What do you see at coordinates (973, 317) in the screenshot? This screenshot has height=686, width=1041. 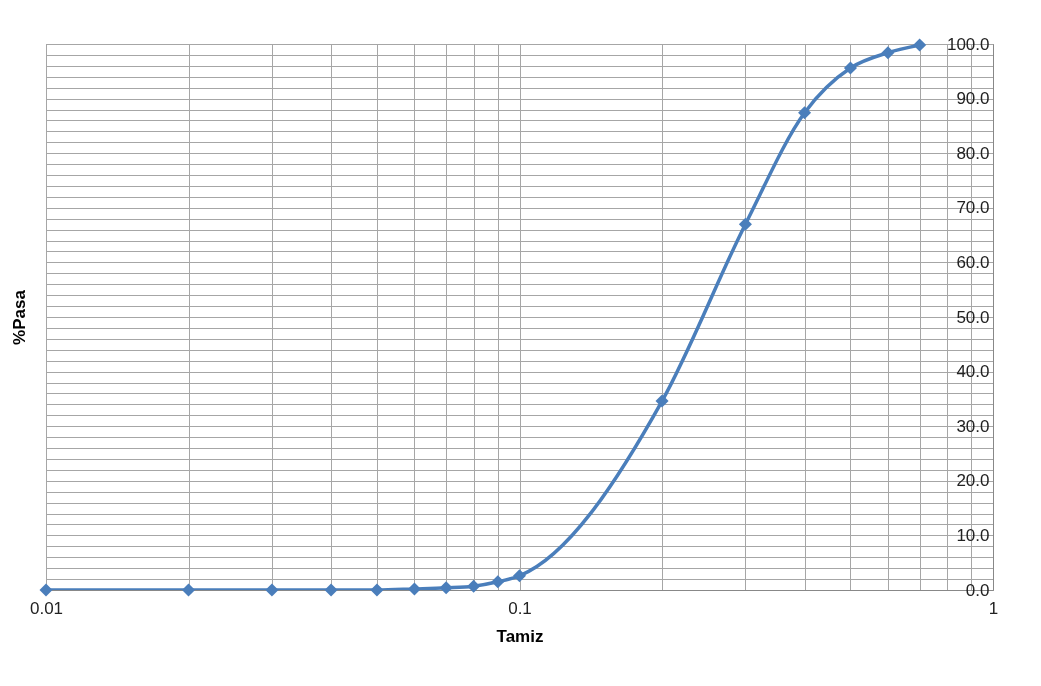 I see `y-tick-label: 50.0` at bounding box center [973, 317].